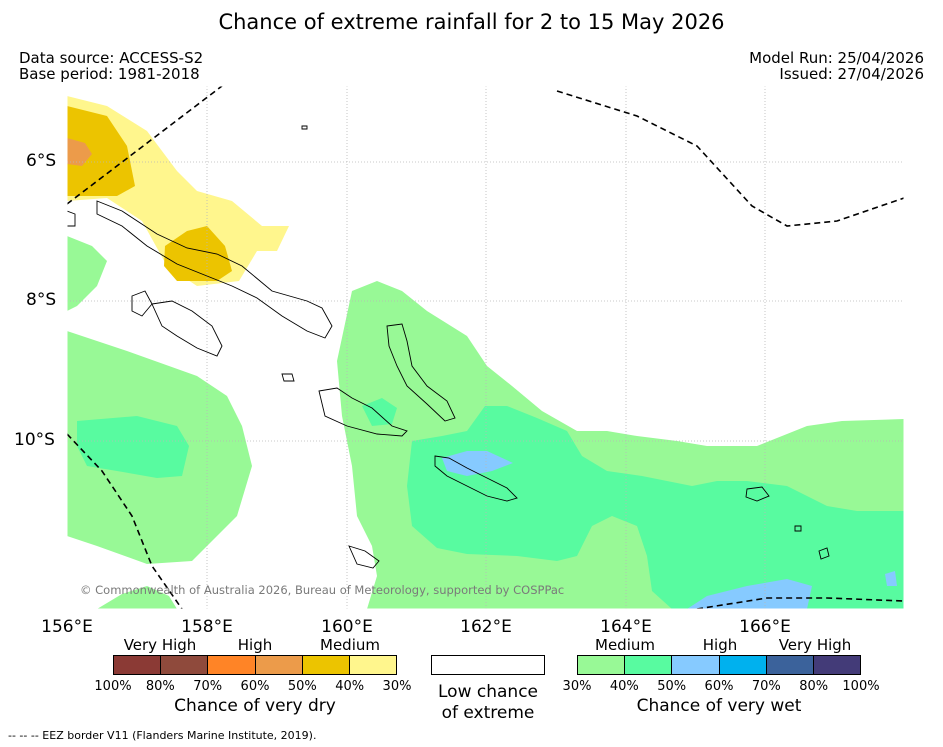 The height and width of the screenshot is (747, 943). Describe the element at coordinates (624, 686) in the screenshot. I see `wet-tick-1: 40%` at that location.